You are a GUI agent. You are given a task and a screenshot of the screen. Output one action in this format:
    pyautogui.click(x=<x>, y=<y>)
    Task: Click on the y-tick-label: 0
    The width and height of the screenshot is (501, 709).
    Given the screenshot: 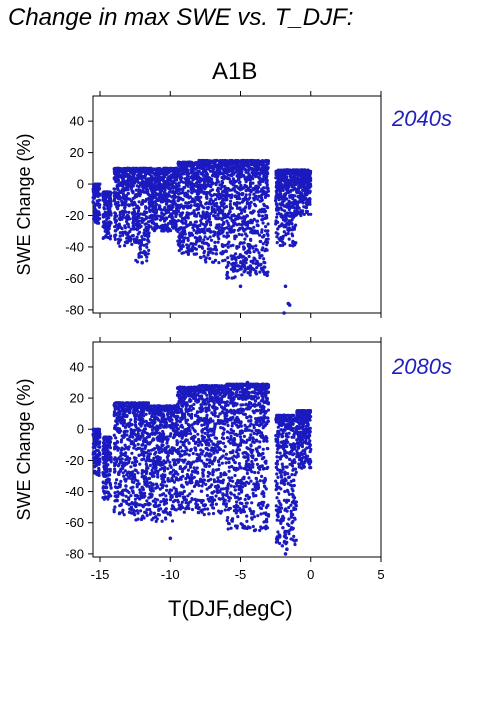 What is the action you would take?
    pyautogui.click(x=80, y=429)
    